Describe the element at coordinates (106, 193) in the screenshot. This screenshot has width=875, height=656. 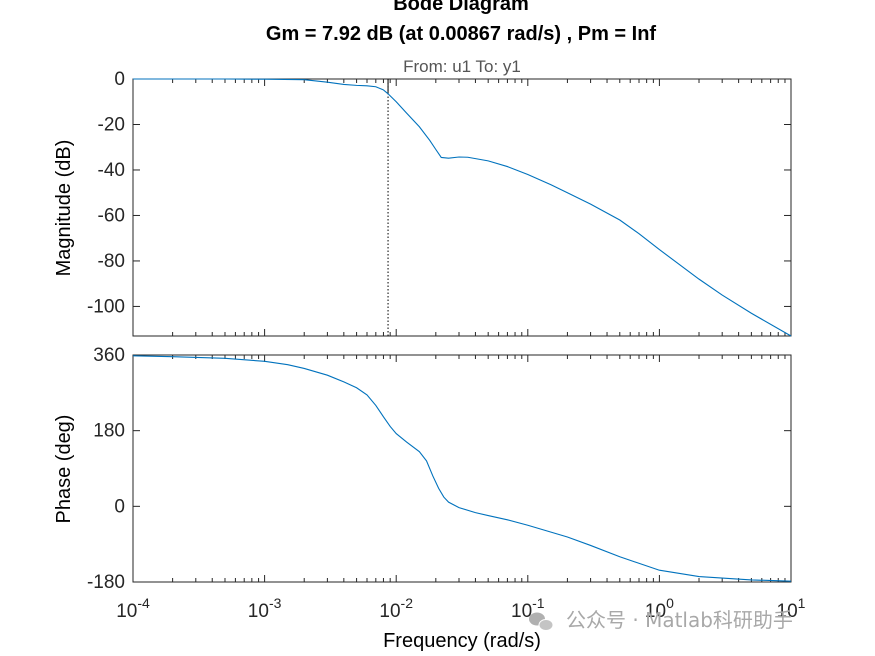
I see `magnitude-y-tick-labels: 0 -20 -40 -60 -80 -100` at that location.